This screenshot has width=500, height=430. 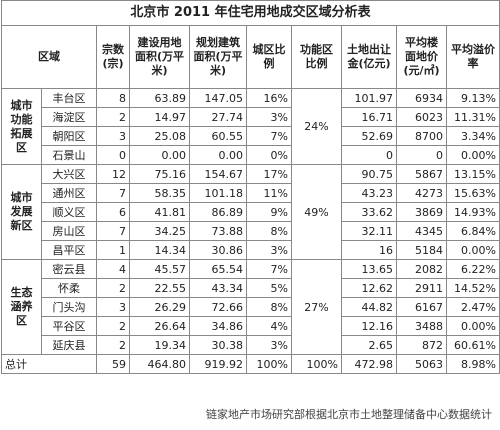 I want to click on data-row: 通州区 7 58.35 101.18 11% 43.23 4273 15.63%, so click(x=251, y=193).